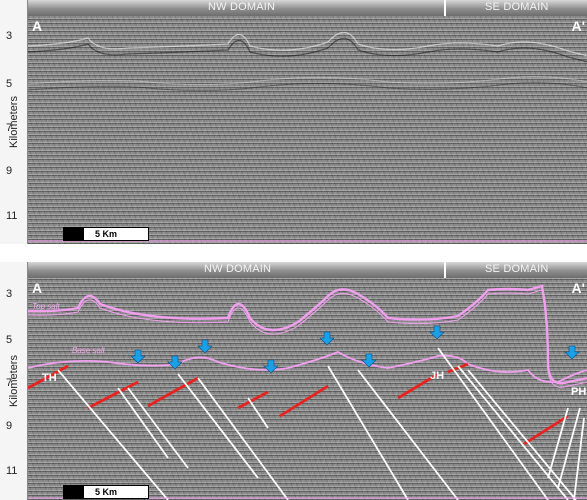 The width and height of the screenshot is (587, 500). I want to click on blue-arrows, so click(355, 349).